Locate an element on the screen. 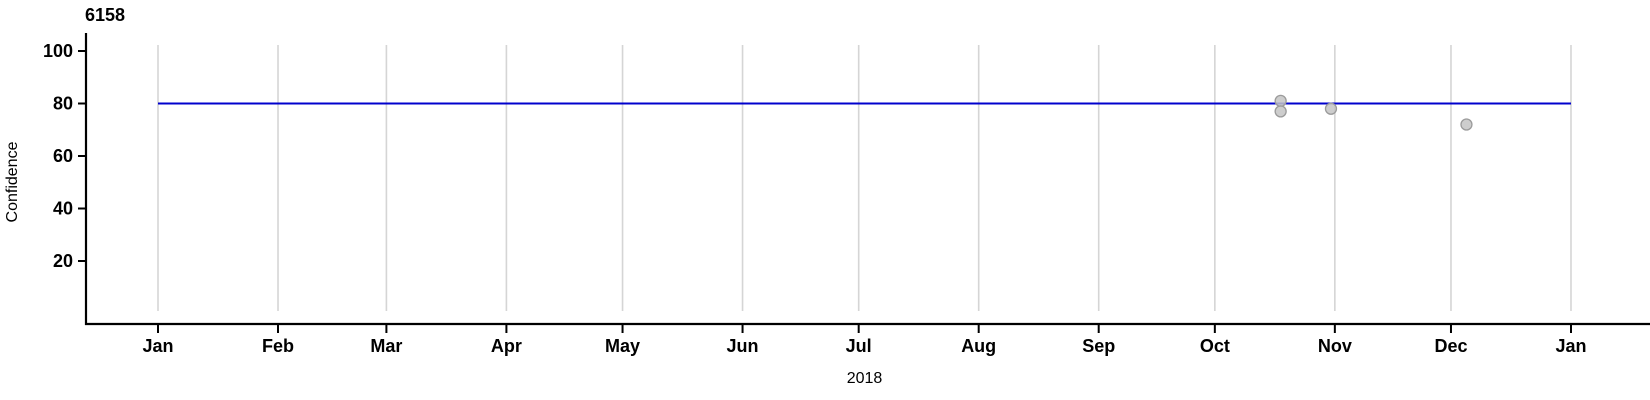 Image resolution: width=1650 pixels, height=400 pixels. y-axis-title: Confidence is located at coordinates (12, 181).